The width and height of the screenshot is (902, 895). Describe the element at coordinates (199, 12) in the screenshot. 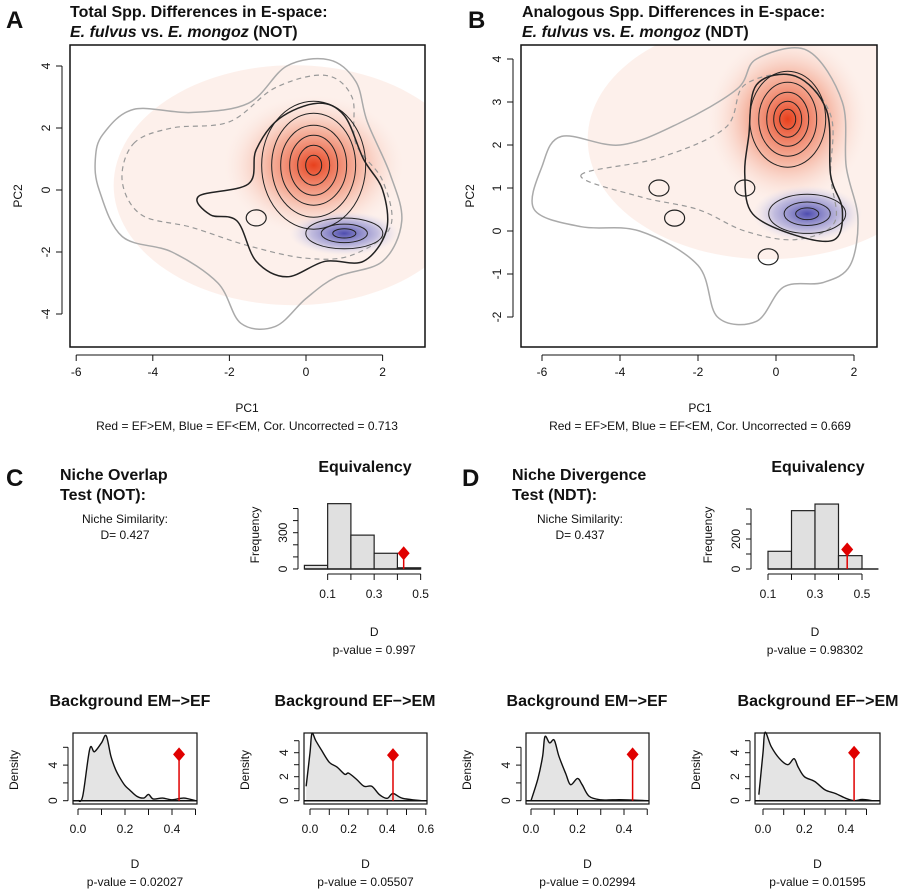

I see `panel-a-title: Total Spp. Differences in E-space:` at that location.